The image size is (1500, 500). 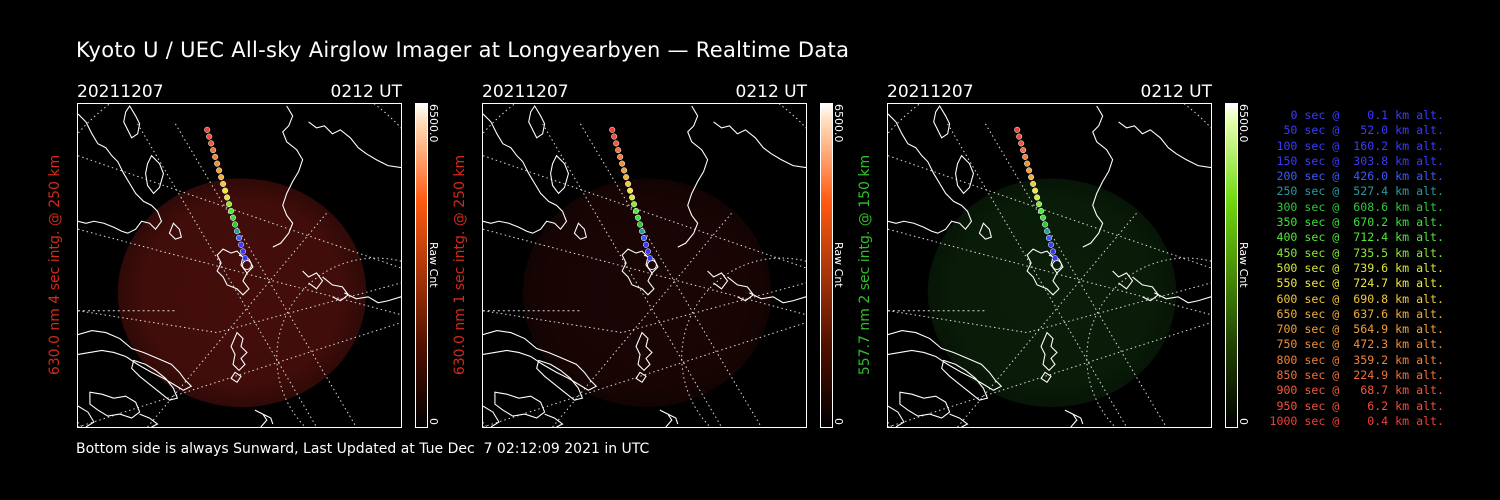 I want to click on colorbar-unit-label: Raw Cnt, so click(x=838, y=265).